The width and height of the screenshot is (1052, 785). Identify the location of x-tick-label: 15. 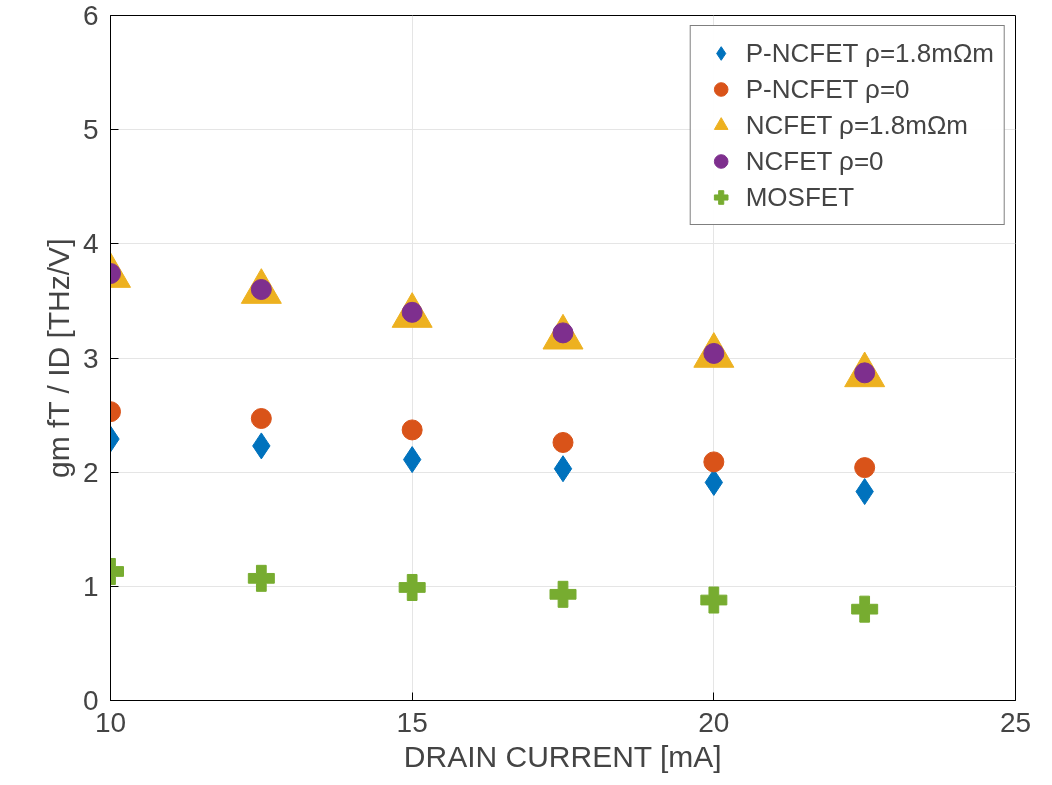
(412, 722).